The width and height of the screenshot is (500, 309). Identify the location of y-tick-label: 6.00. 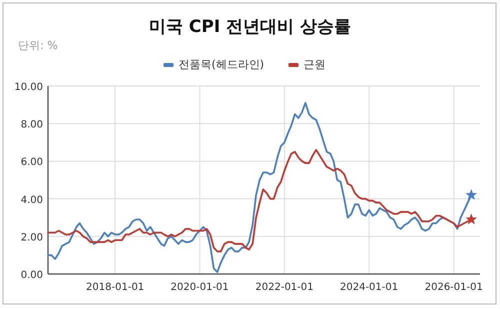
(31, 162).